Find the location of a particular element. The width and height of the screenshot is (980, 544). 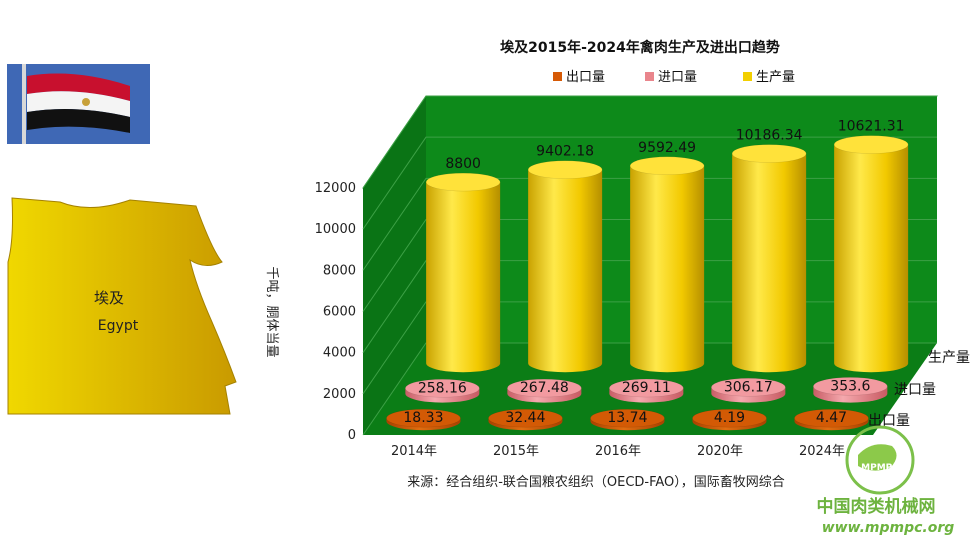

data-label: 10186.34 is located at coordinates (769, 136).